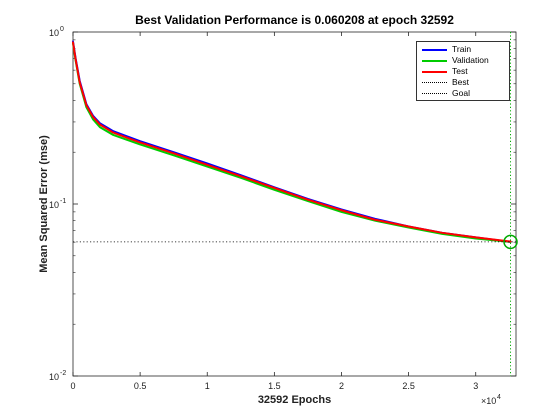 The width and height of the screenshot is (560, 420). I want to click on legend-item-train: Train, so click(463, 49).